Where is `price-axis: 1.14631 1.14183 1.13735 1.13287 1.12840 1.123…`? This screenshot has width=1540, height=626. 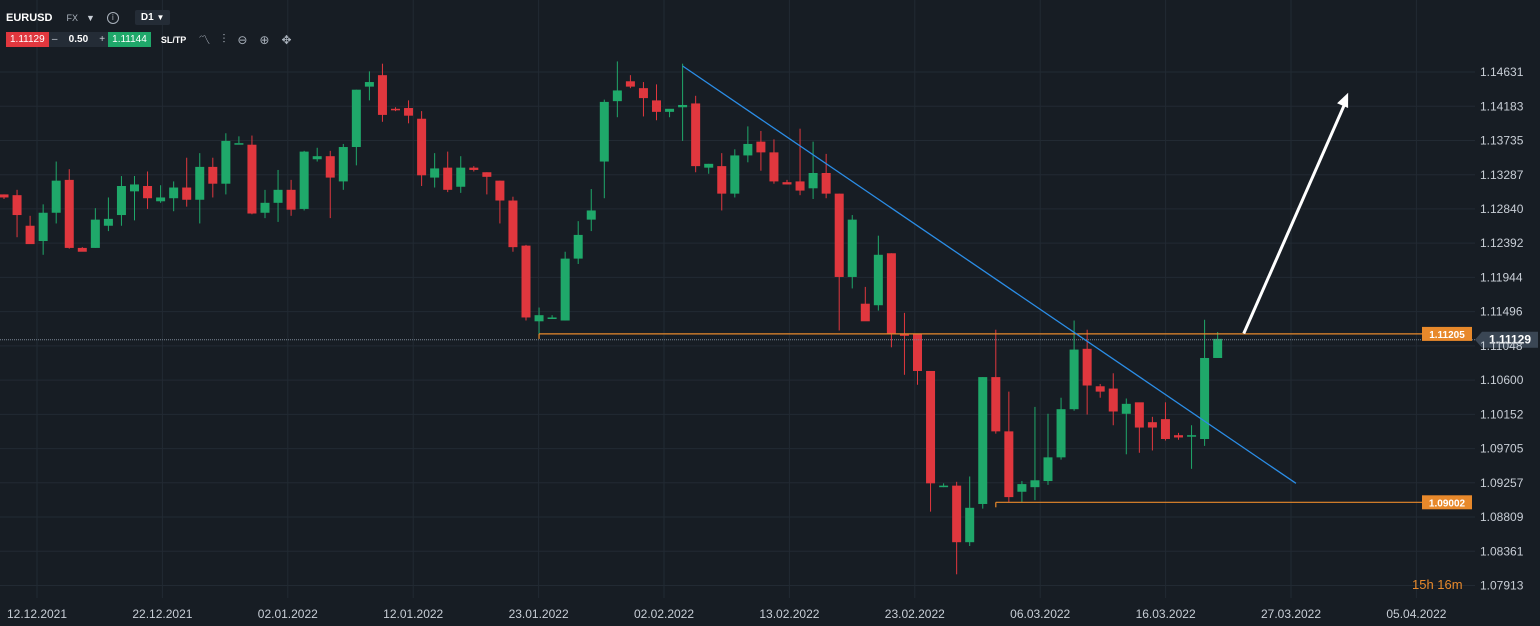 price-axis: 1.14631 1.14183 1.13735 1.13287 1.12840 1.123… is located at coordinates (1502, 329).